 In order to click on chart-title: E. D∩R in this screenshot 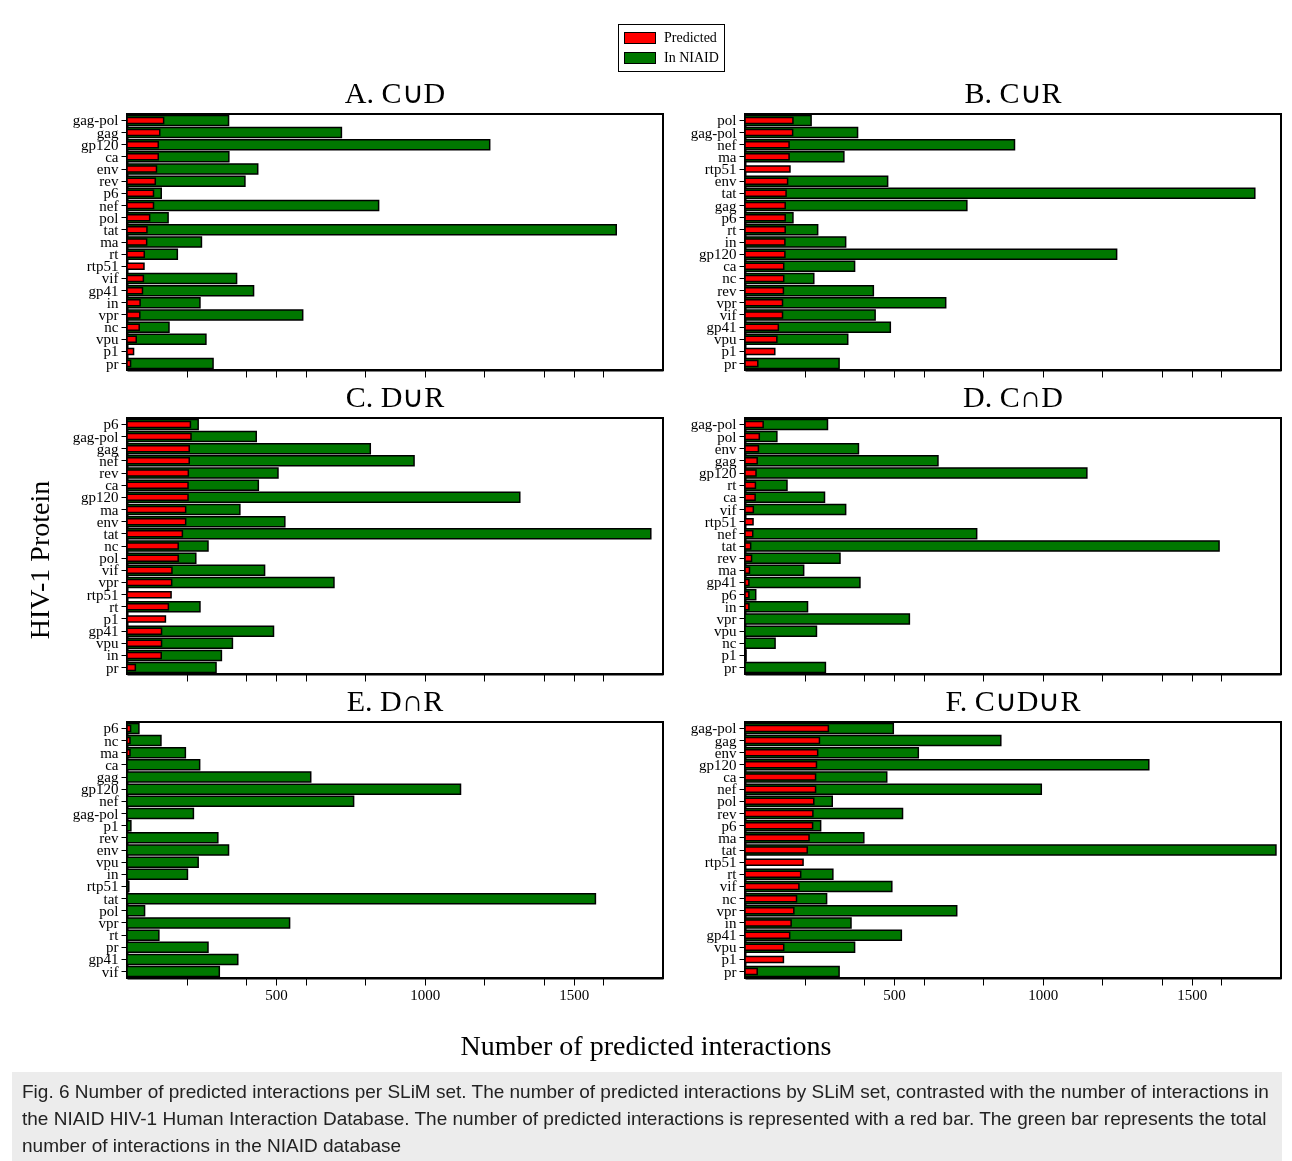, I will do `click(395, 700)`.